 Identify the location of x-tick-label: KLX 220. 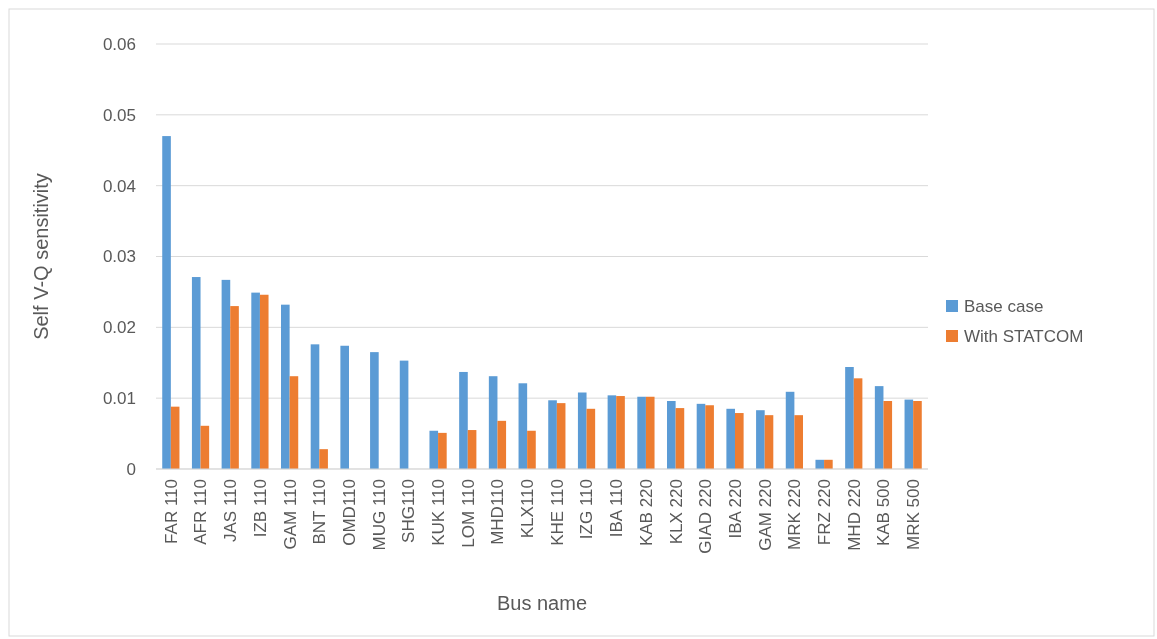
(676, 512).